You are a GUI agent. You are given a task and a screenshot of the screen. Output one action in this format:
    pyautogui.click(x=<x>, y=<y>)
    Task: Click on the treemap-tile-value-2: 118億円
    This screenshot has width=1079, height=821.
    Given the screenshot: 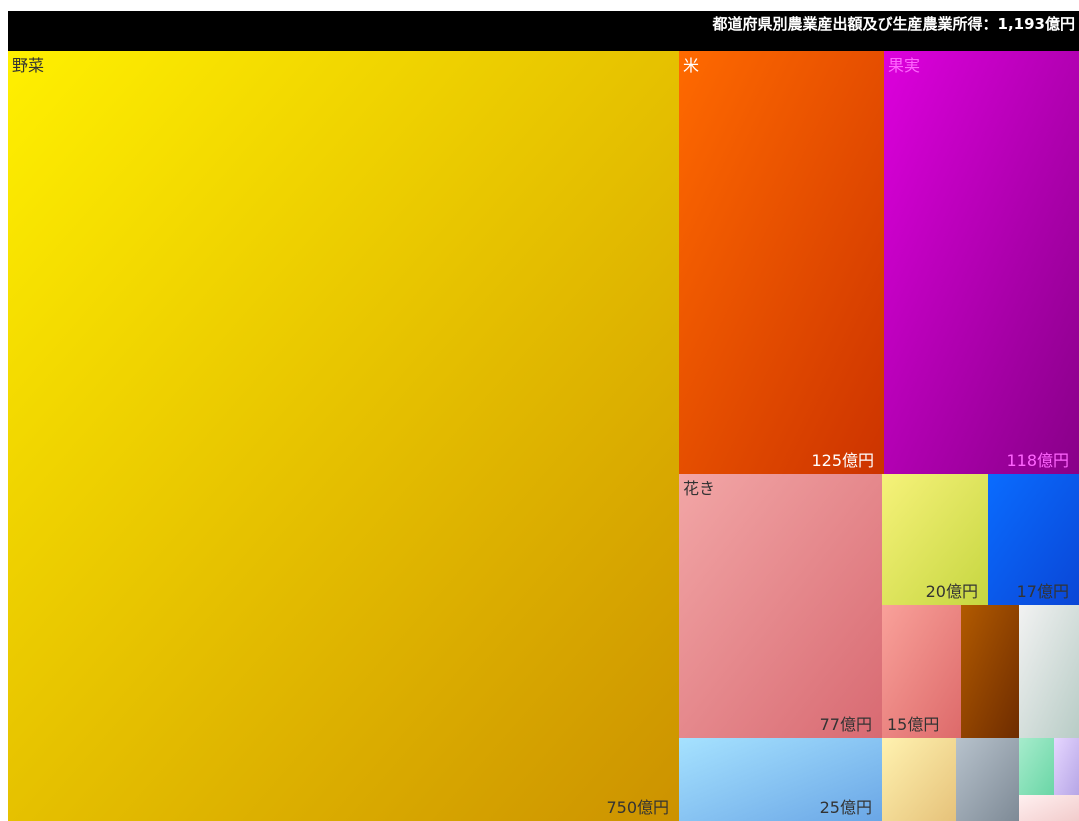 What is the action you would take?
    pyautogui.click(x=1037, y=460)
    